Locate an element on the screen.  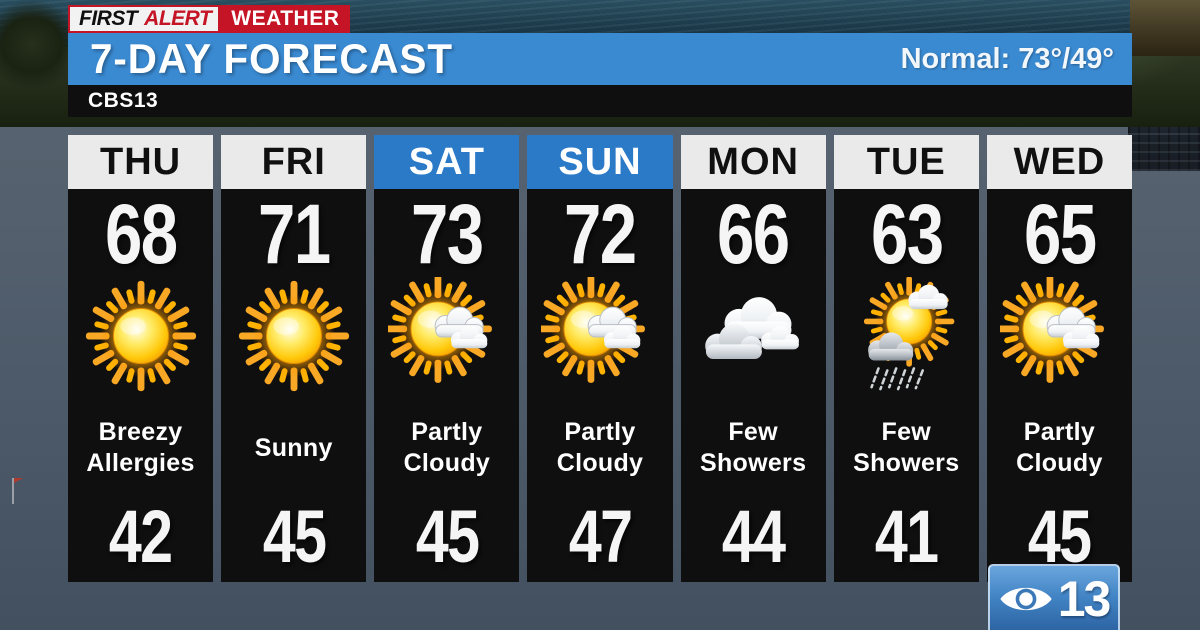
flagpole is located at coordinates (13, 491).